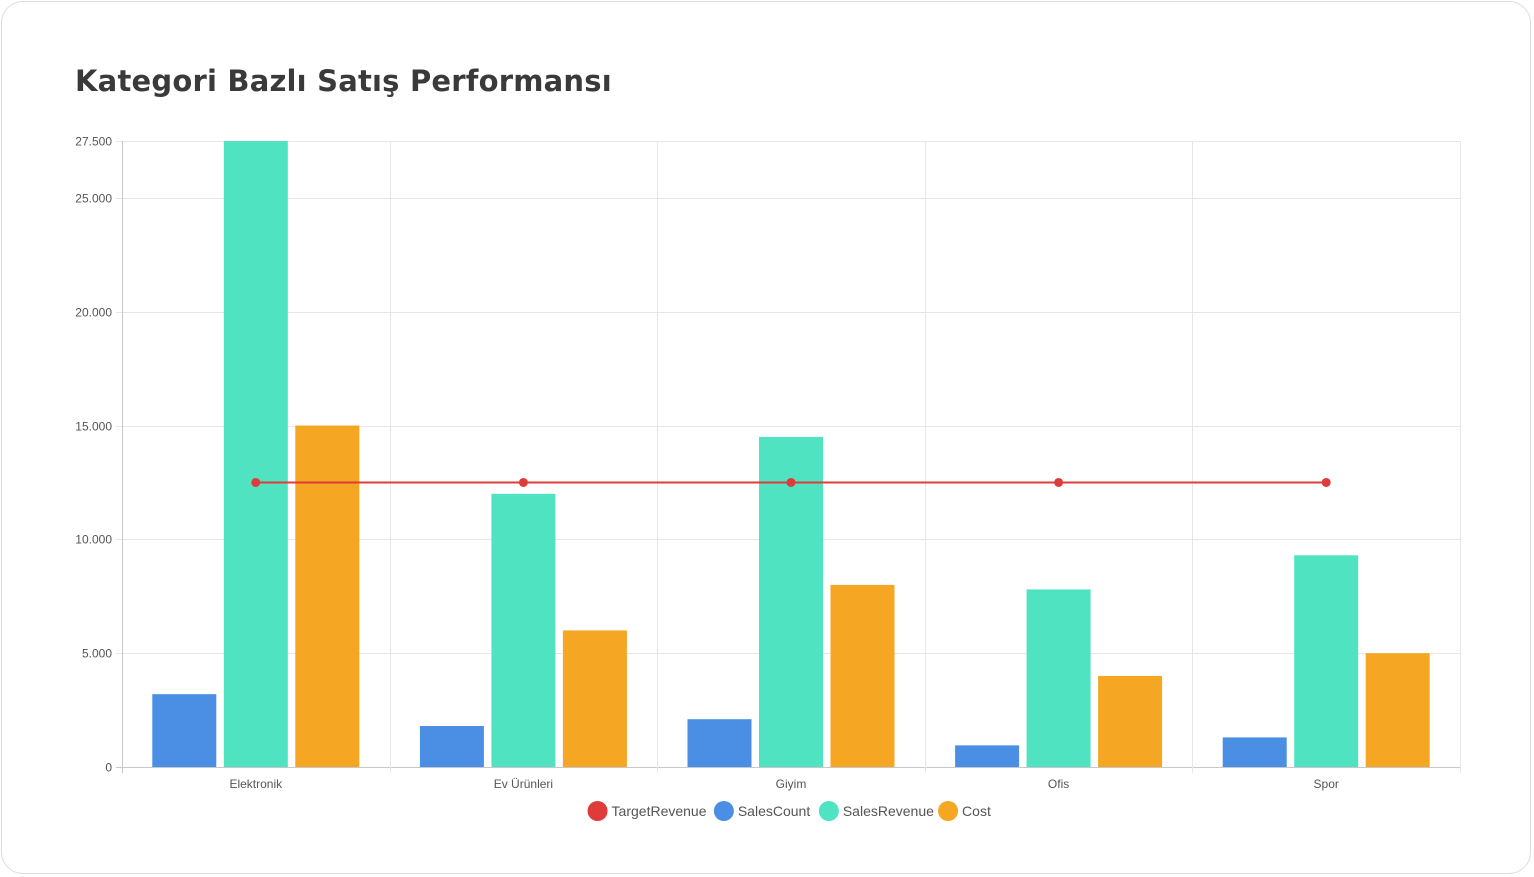 The width and height of the screenshot is (1534, 877). Describe the element at coordinates (523, 784) in the screenshot. I see `x-tick-label: Ev Ürünleri` at that location.